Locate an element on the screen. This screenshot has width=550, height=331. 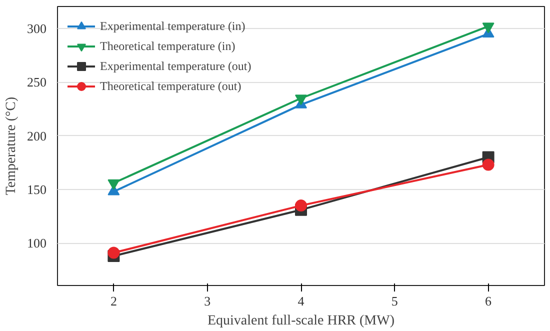
y-tick-label: 200 is located at coordinates (36, 136).